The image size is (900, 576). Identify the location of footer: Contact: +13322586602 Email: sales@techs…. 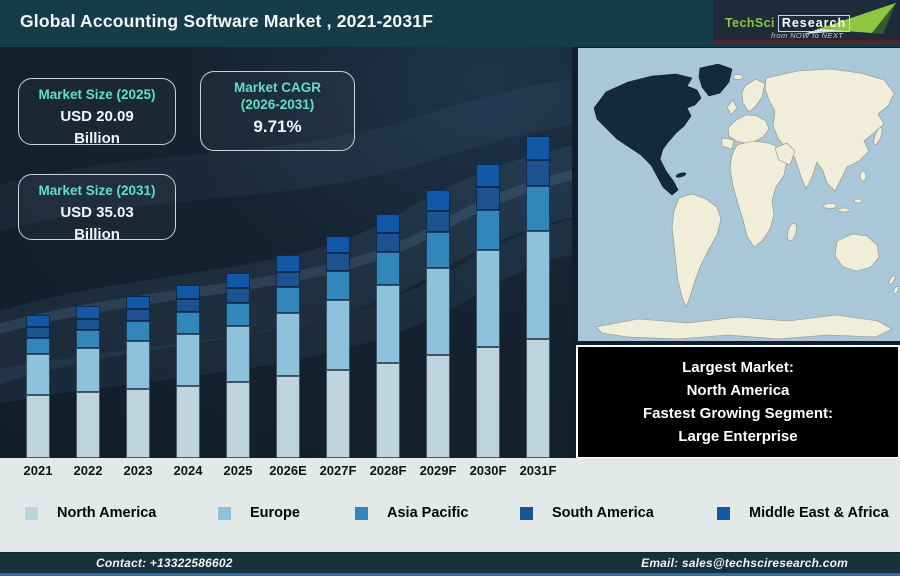
(450, 564).